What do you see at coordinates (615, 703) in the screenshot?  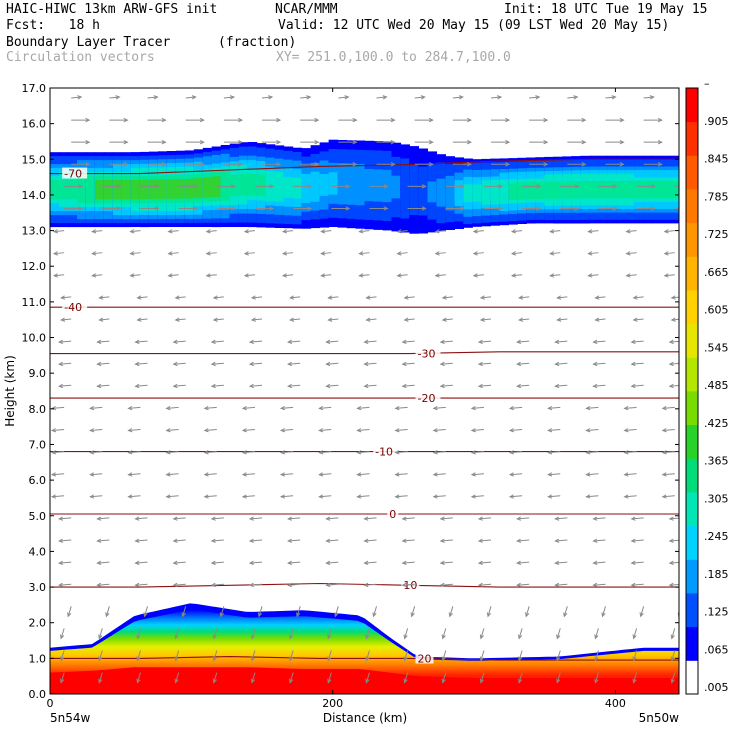 I see `x-tick-label: 400` at bounding box center [615, 703].